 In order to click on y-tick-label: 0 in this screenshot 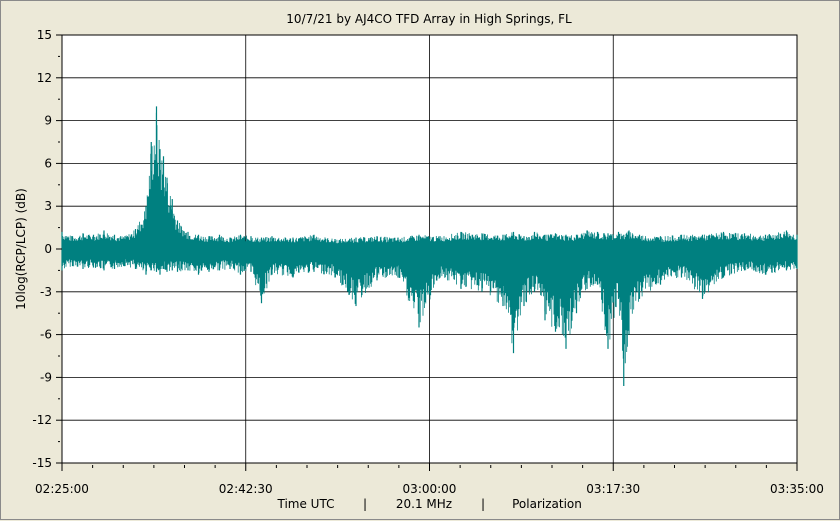, I will do `click(48, 249)`.